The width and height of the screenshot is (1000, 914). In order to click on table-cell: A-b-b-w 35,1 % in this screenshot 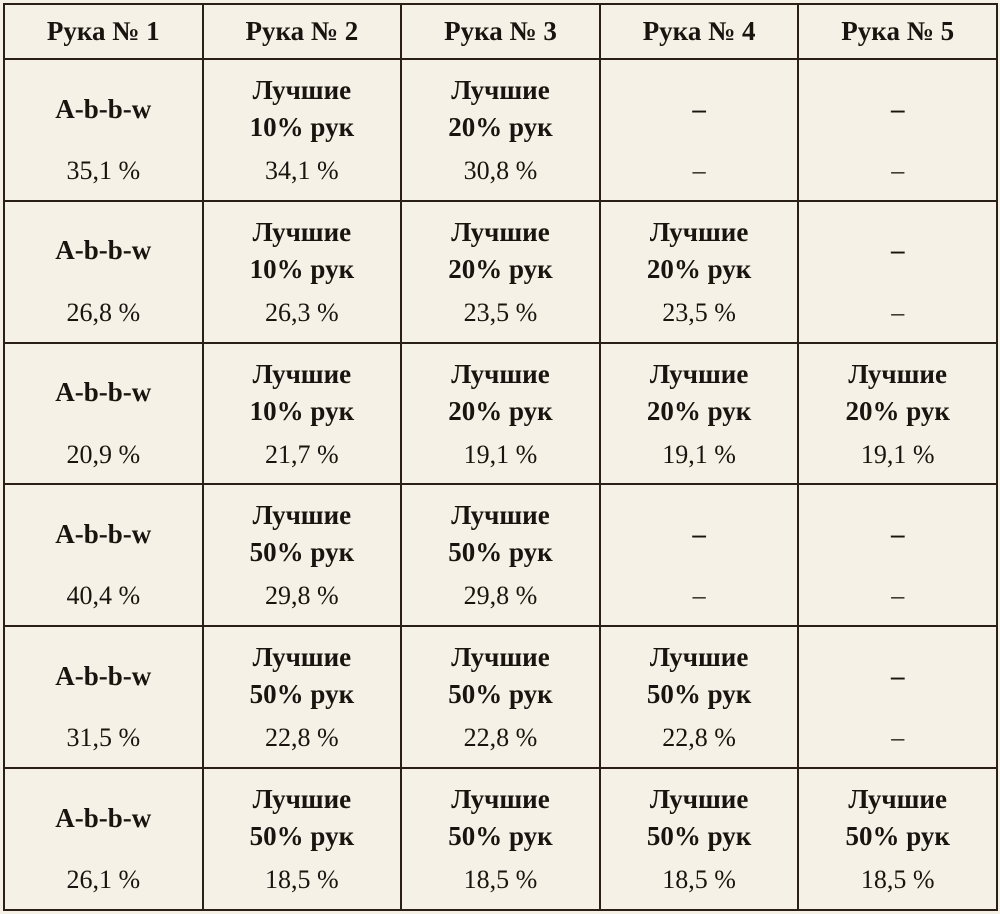, I will do `click(103, 130)`.